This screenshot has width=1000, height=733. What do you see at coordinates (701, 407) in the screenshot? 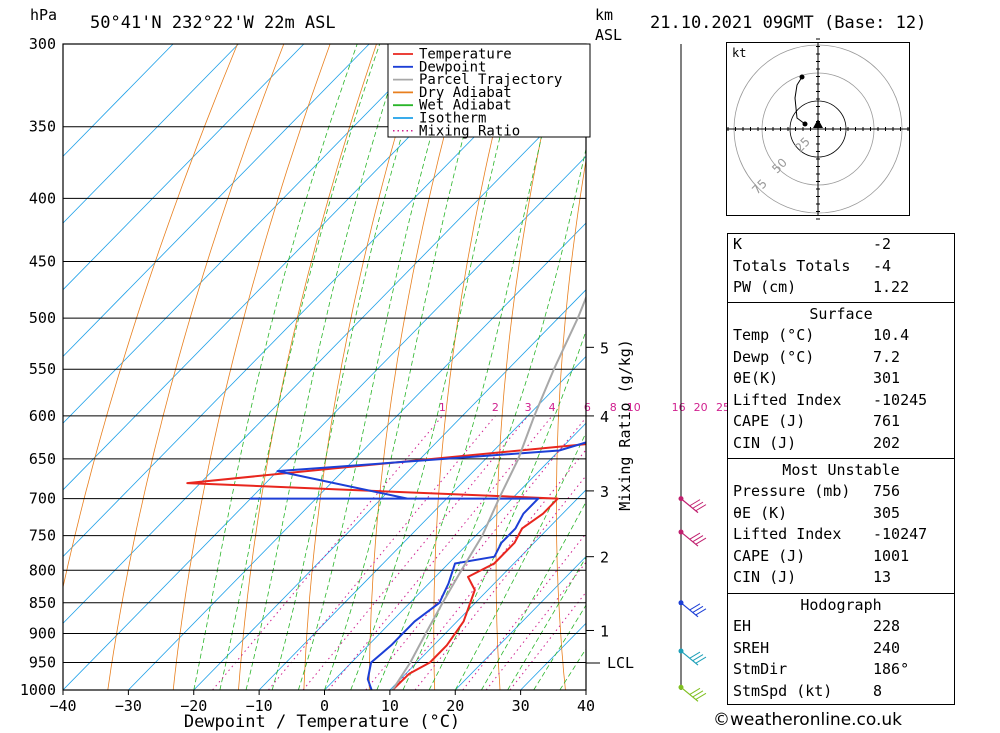
I see `mixing-ratio-label: 20` at bounding box center [701, 407].